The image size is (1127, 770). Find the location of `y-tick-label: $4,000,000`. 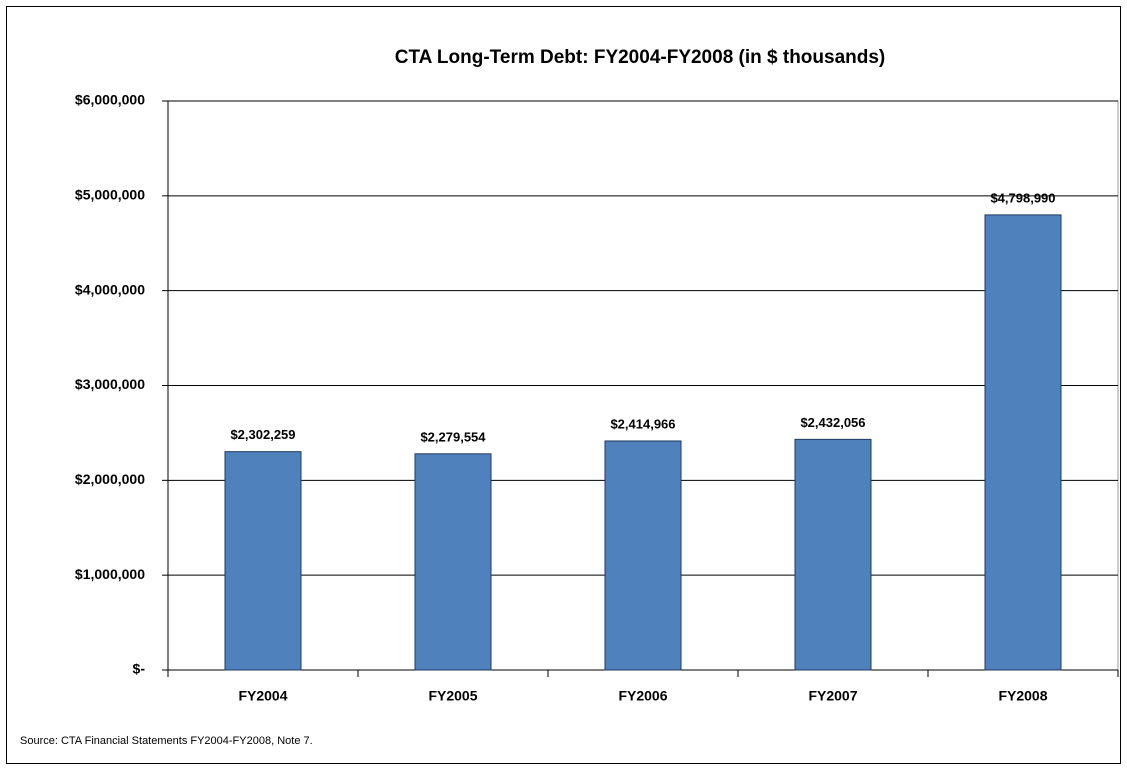

y-tick-label: $4,000,000 is located at coordinates (110, 289).